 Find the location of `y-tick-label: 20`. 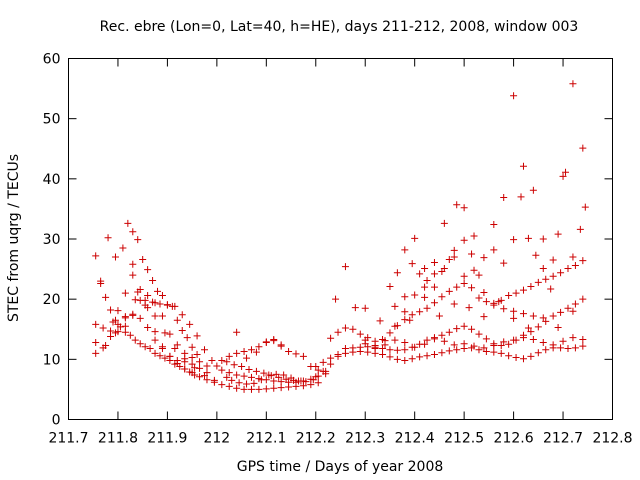

y-tick-label: 20 is located at coordinates (52, 300).